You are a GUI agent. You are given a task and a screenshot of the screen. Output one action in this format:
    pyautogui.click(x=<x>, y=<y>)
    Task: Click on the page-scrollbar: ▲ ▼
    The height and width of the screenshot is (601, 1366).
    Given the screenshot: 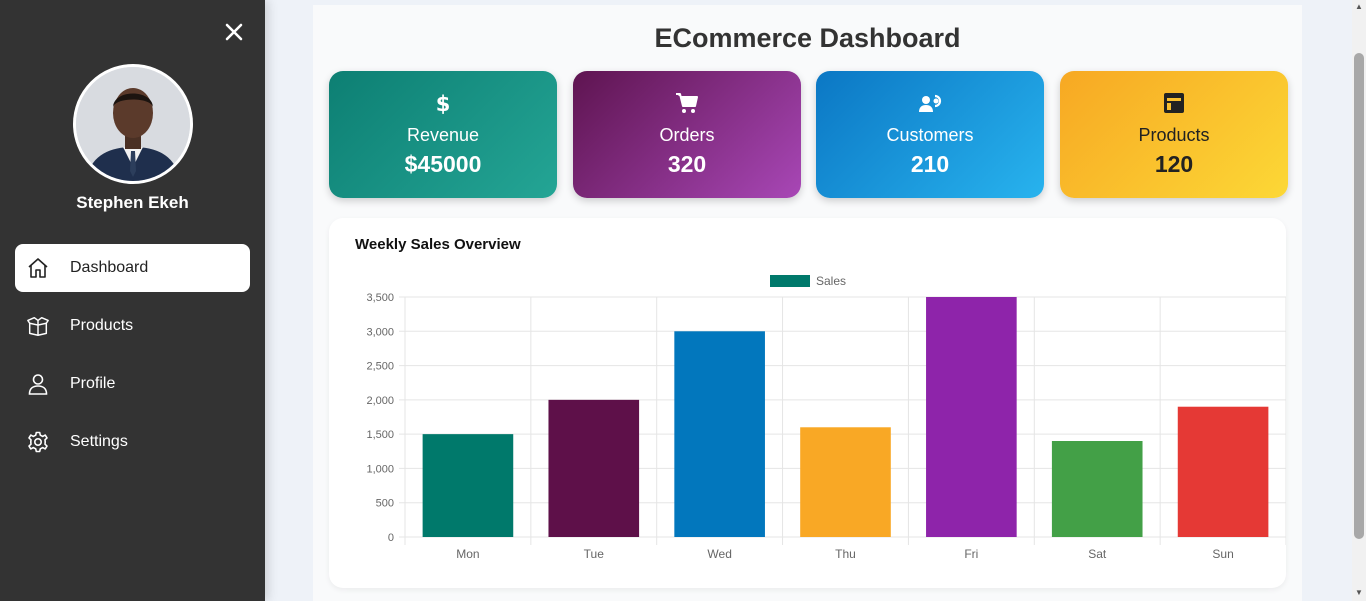 What is the action you would take?
    pyautogui.click(x=1359, y=300)
    